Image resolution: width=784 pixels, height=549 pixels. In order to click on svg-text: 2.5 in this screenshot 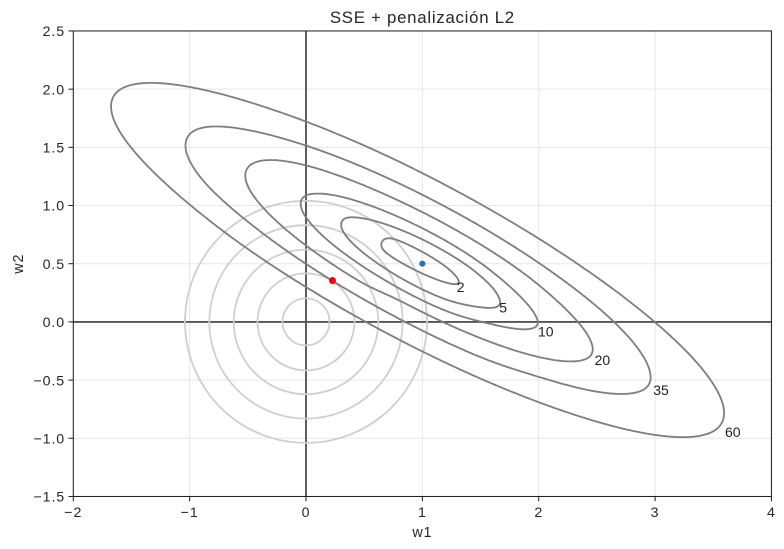, I will do `click(54, 32)`.